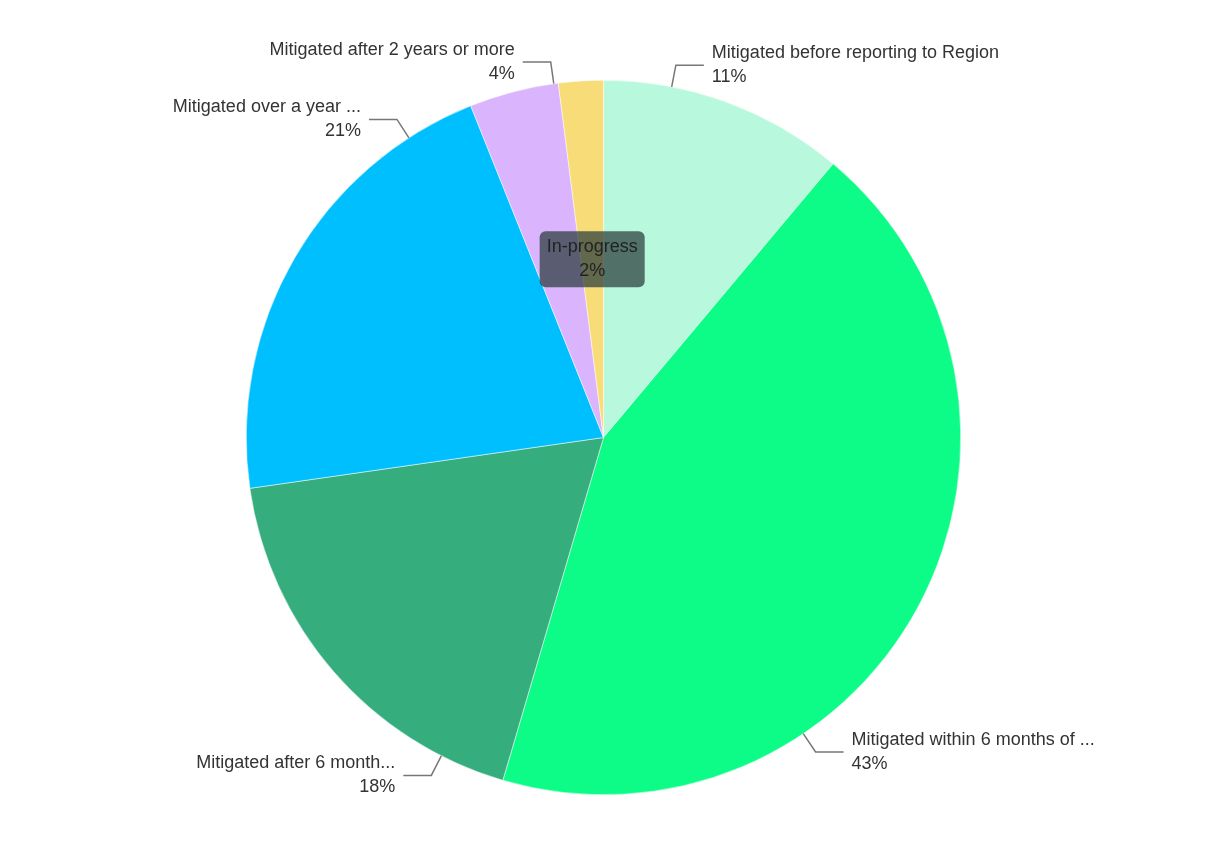 Image resolution: width=1207 pixels, height=865 pixels. I want to click on data-label: 18%, so click(377, 786).